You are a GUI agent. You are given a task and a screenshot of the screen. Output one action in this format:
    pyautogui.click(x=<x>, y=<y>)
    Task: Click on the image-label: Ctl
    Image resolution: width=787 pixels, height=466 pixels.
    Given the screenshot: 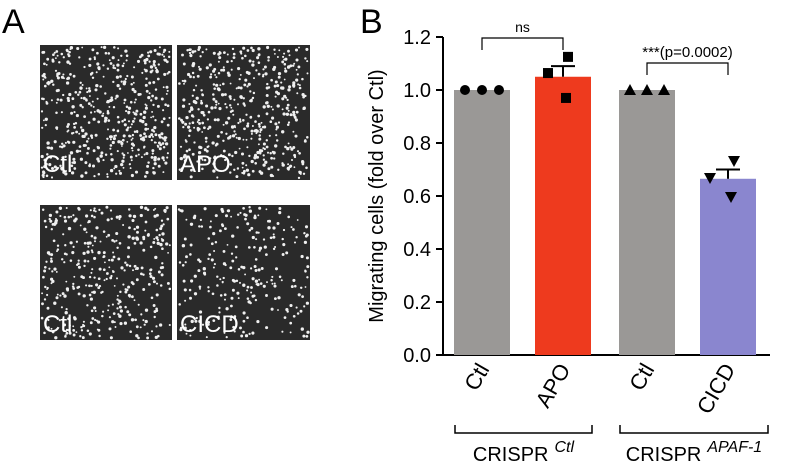 What is the action you would take?
    pyautogui.click(x=57, y=324)
    